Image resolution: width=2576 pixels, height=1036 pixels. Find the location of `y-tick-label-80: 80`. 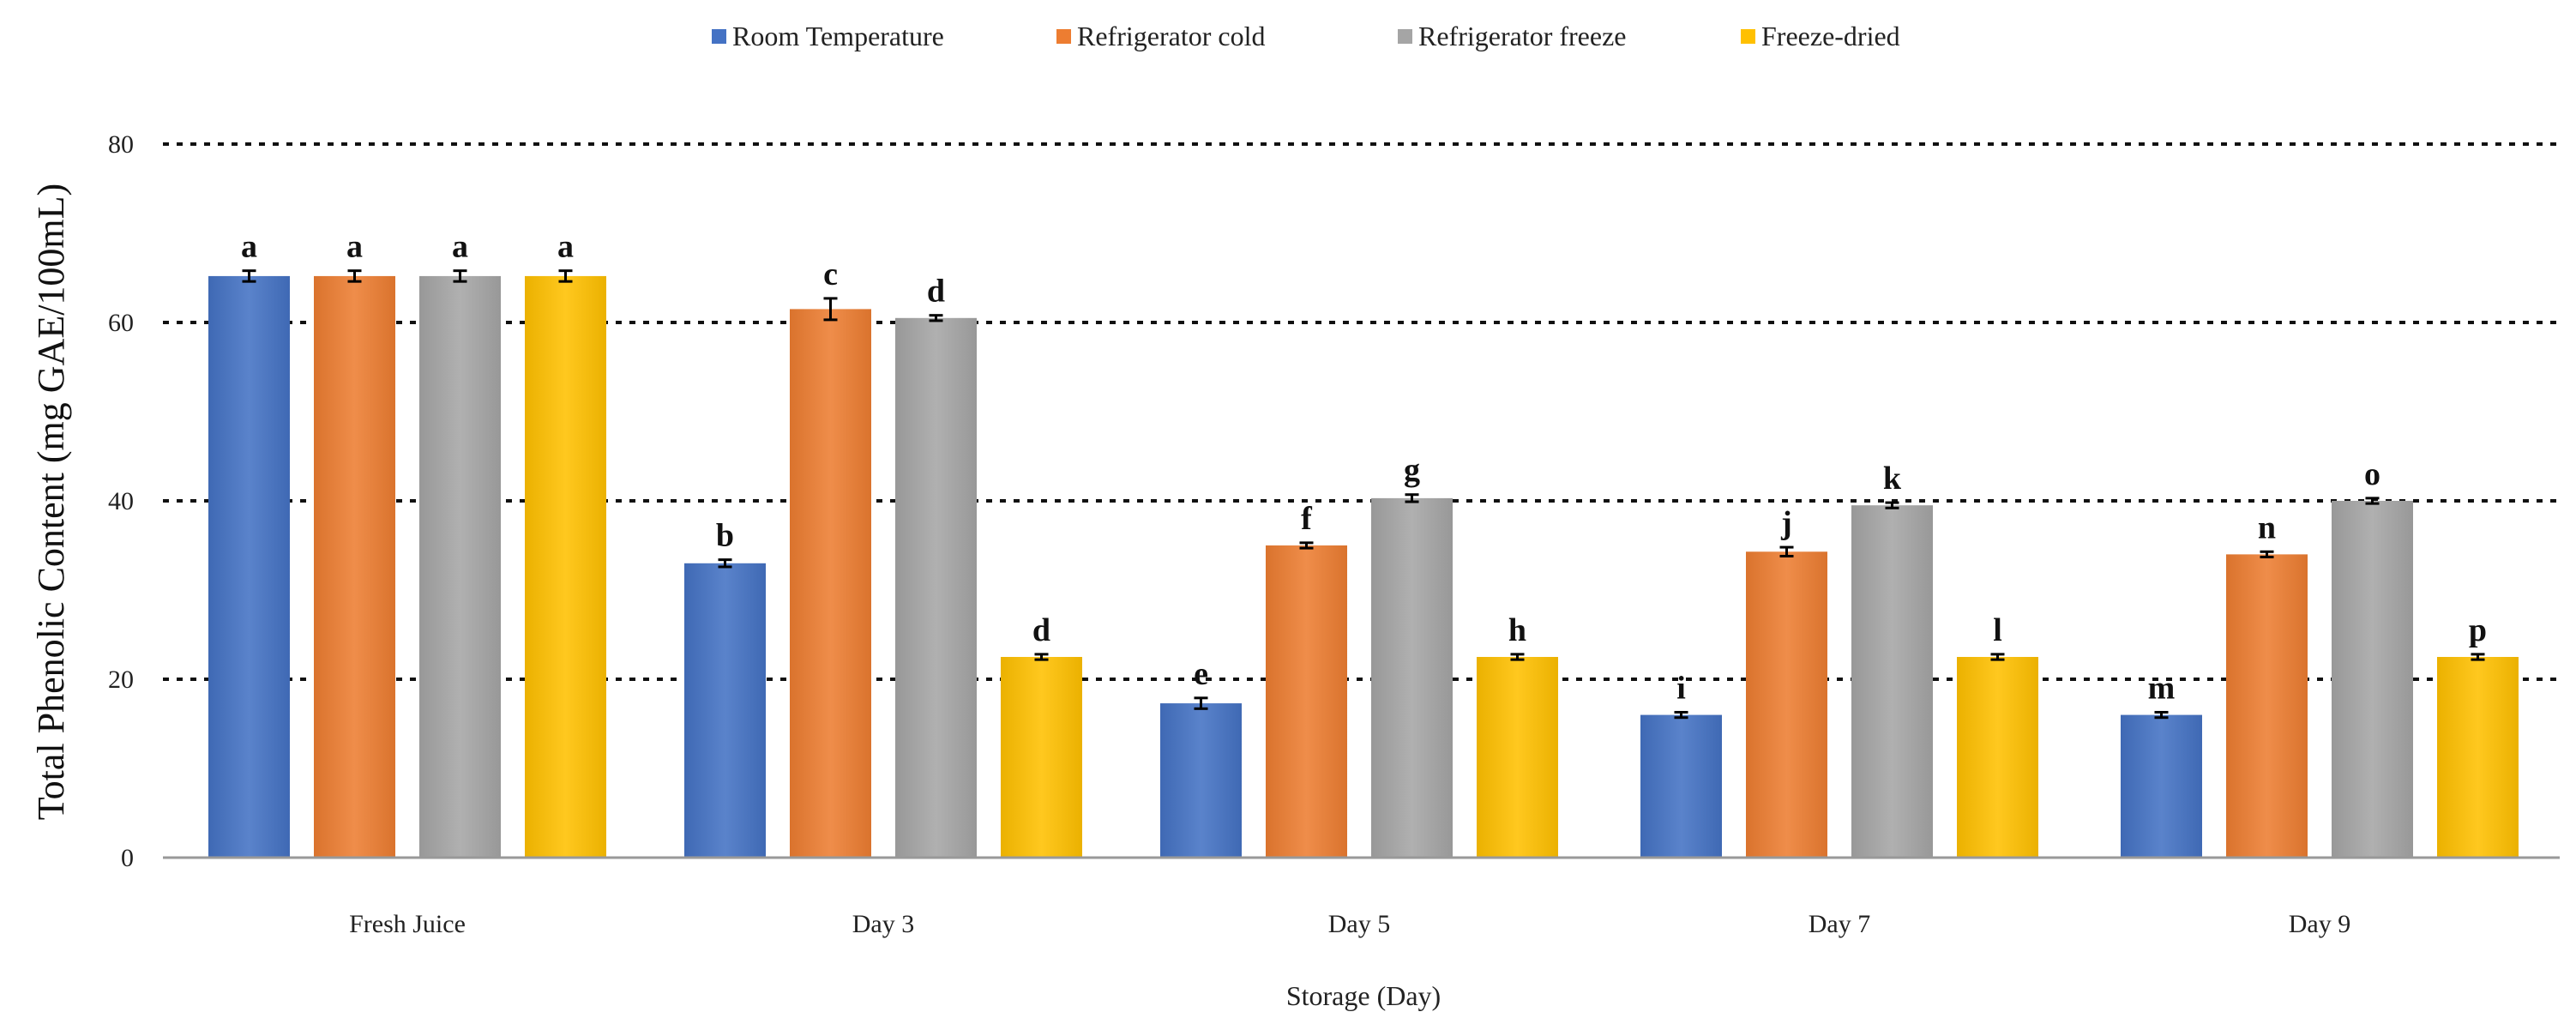

y-tick-label-80: 80 is located at coordinates (121, 144).